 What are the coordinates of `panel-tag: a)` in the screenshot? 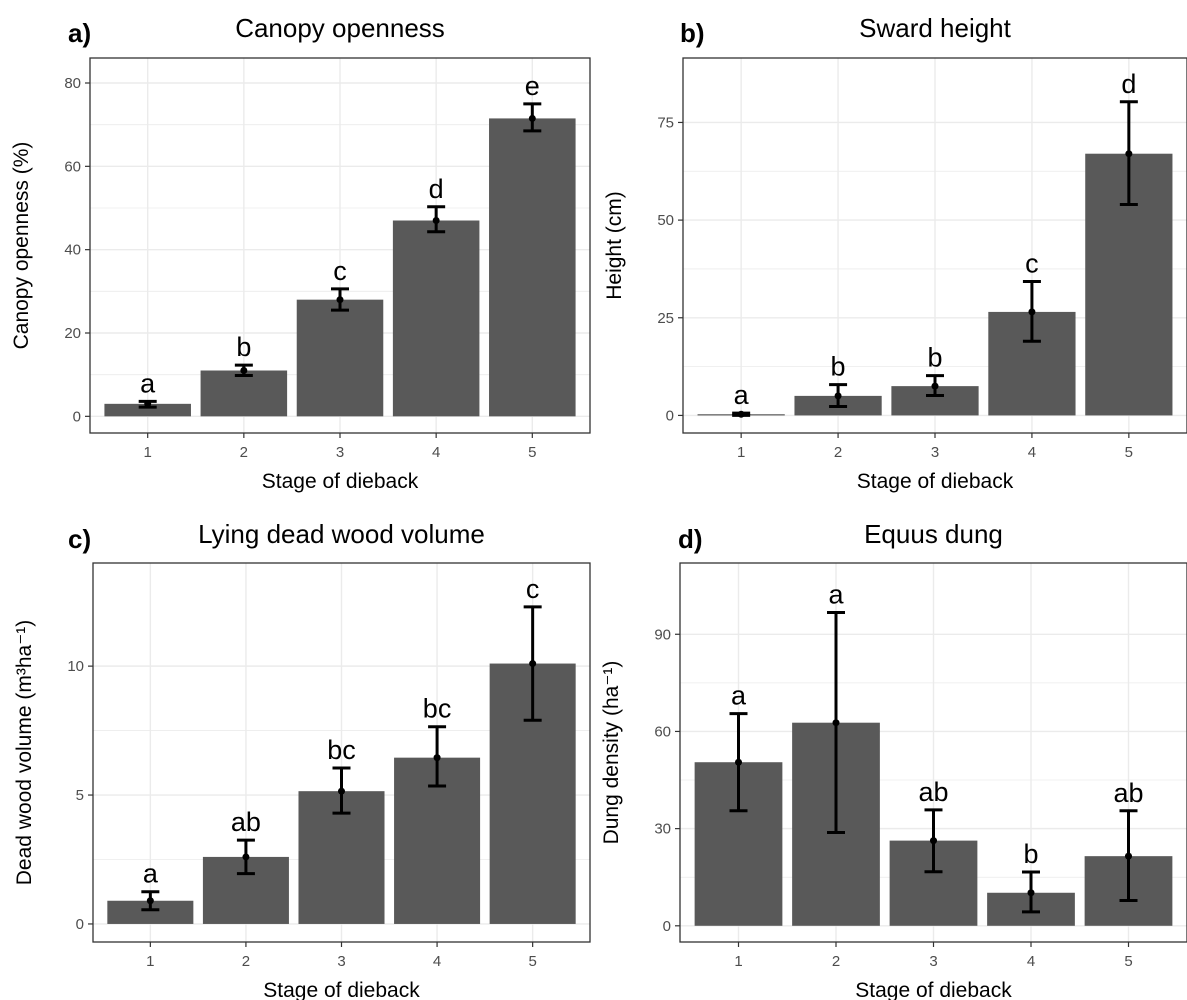 It's located at (79, 33).